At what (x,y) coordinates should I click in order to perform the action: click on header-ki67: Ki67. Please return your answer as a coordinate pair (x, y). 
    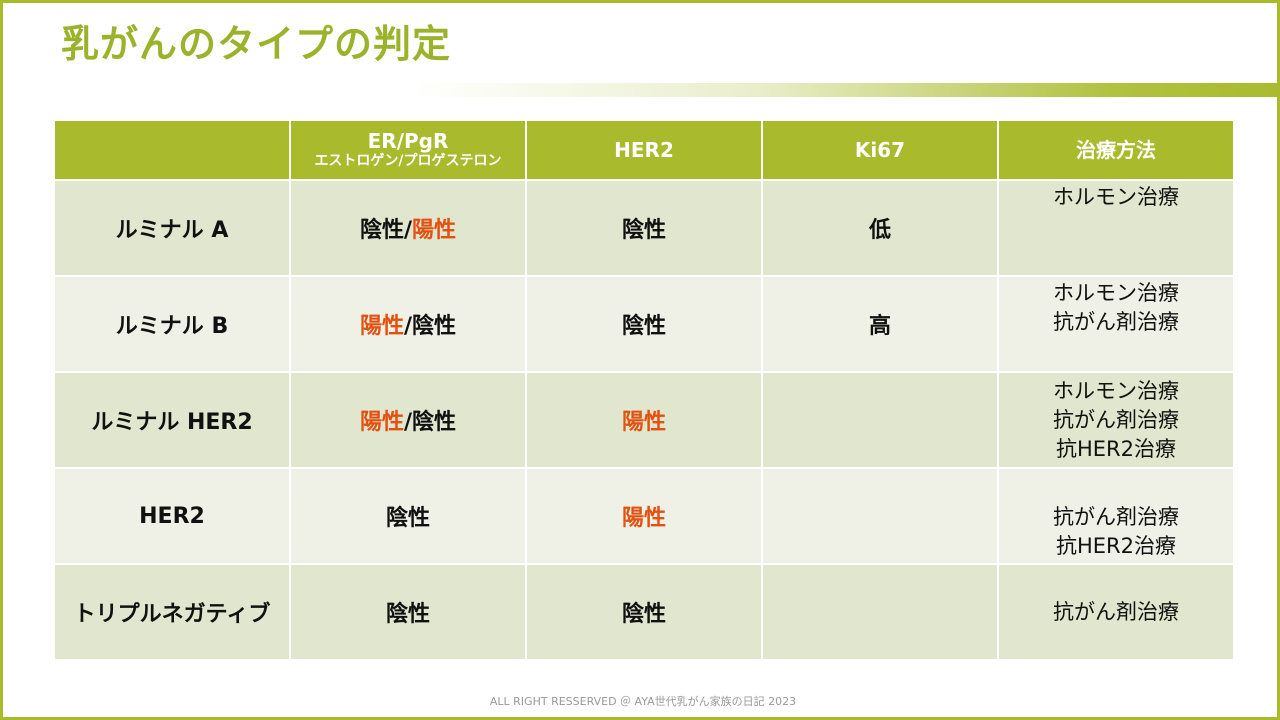
    Looking at the image, I should click on (880, 150).